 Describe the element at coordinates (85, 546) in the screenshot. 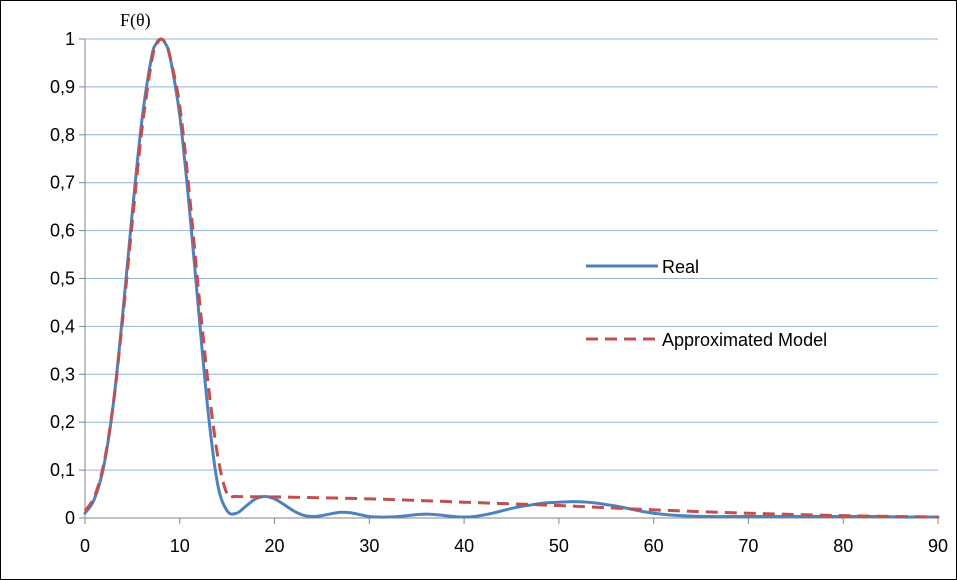

I see `x-tick-label-0: 0` at that location.